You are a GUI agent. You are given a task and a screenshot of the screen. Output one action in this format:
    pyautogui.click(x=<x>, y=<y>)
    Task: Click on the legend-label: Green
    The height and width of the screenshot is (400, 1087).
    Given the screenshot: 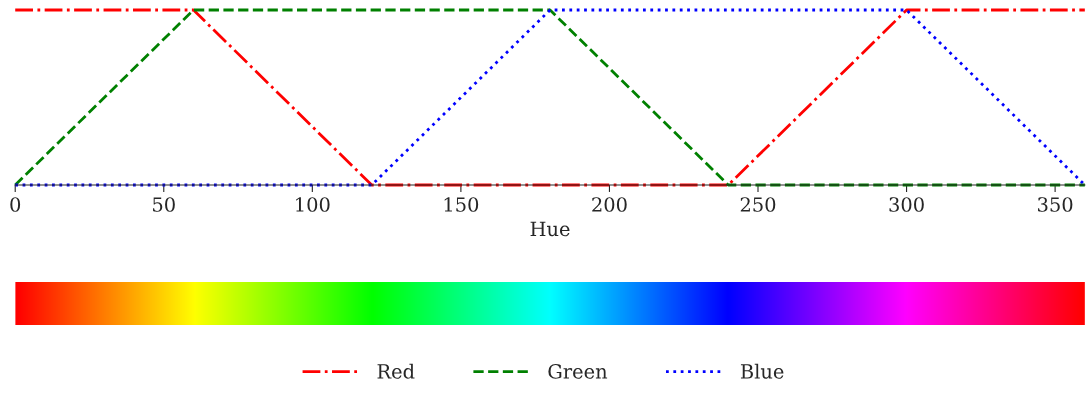 What is the action you would take?
    pyautogui.click(x=578, y=371)
    